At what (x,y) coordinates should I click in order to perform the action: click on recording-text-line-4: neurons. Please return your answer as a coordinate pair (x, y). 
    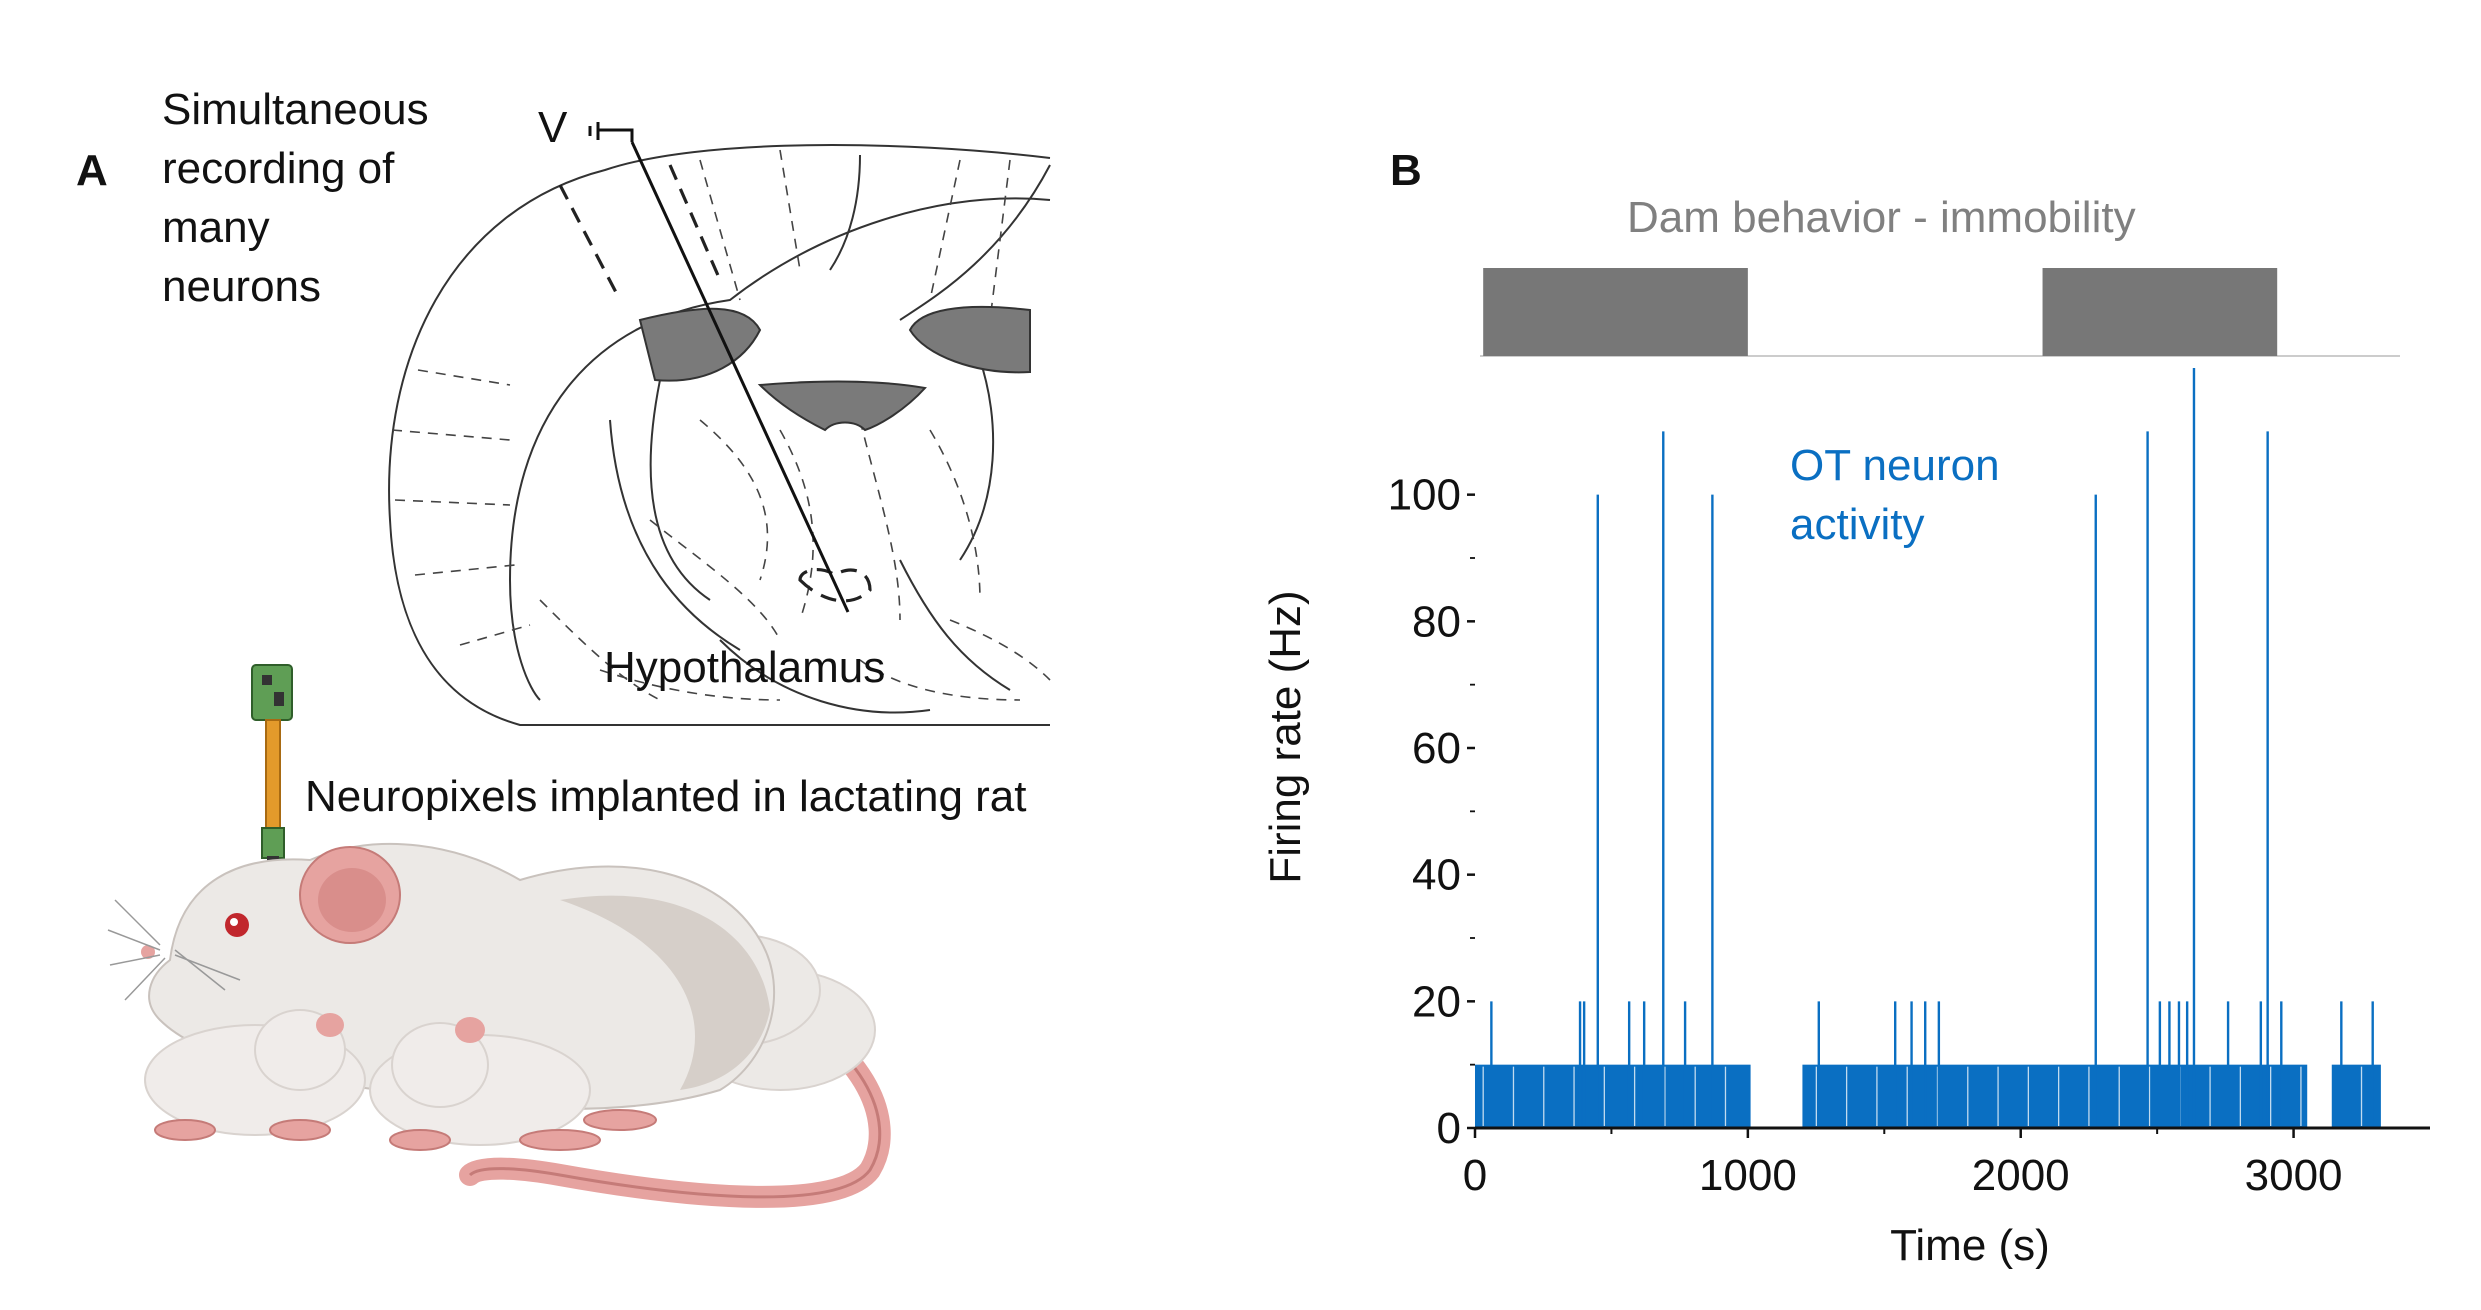
    Looking at the image, I should click on (242, 286).